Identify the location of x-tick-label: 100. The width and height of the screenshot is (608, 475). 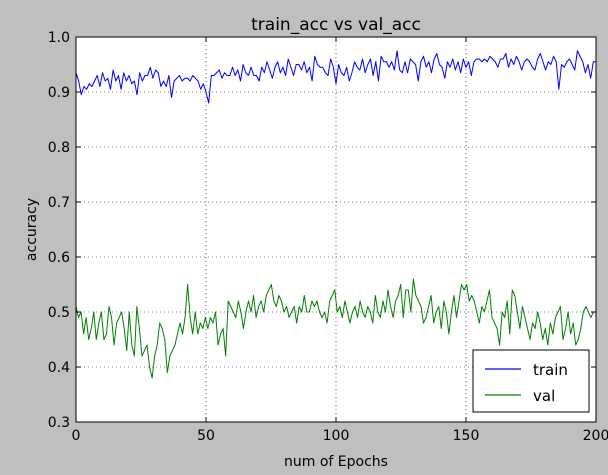
(336, 436).